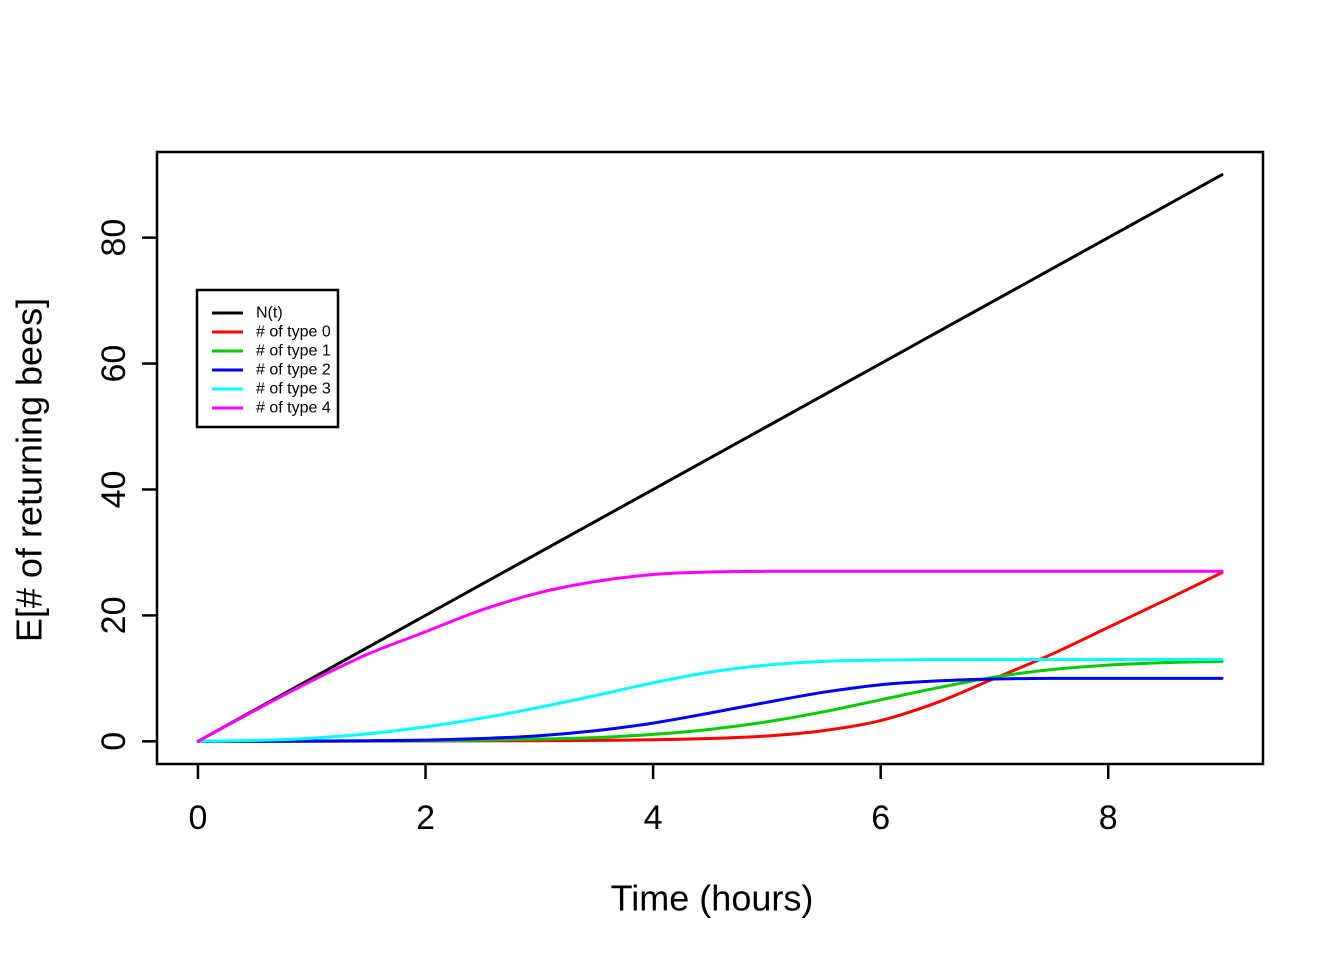  Describe the element at coordinates (114, 615) in the screenshot. I see `y-tick-label: 20` at that location.